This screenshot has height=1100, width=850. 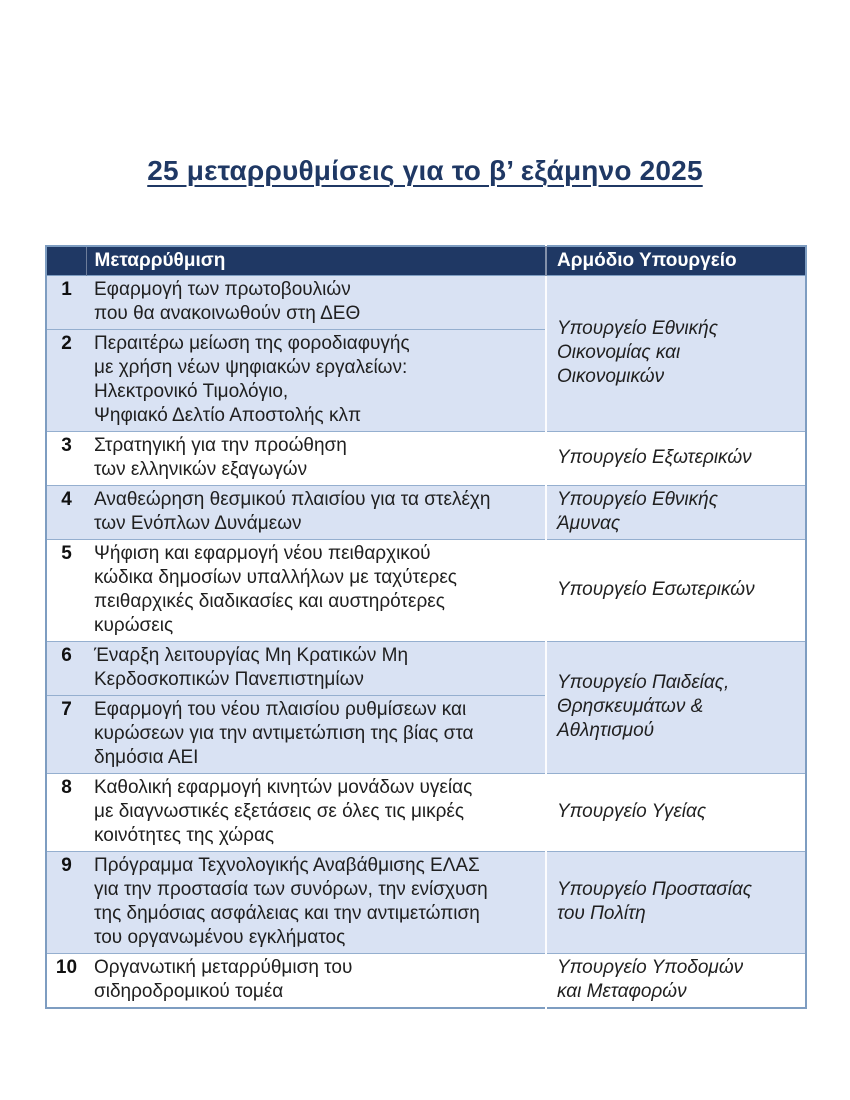 What do you see at coordinates (66, 261) in the screenshot?
I see `header-number-cell` at bounding box center [66, 261].